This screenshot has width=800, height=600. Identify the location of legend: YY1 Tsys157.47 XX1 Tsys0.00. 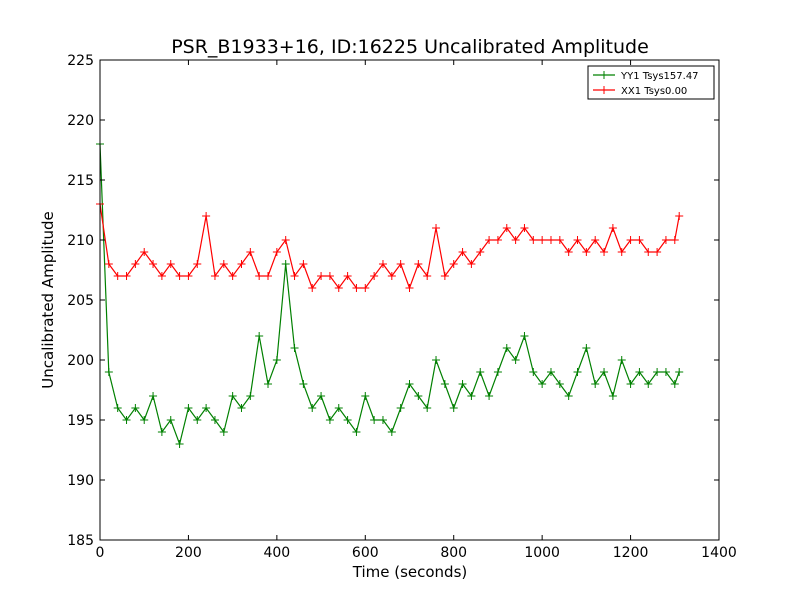
(651, 82).